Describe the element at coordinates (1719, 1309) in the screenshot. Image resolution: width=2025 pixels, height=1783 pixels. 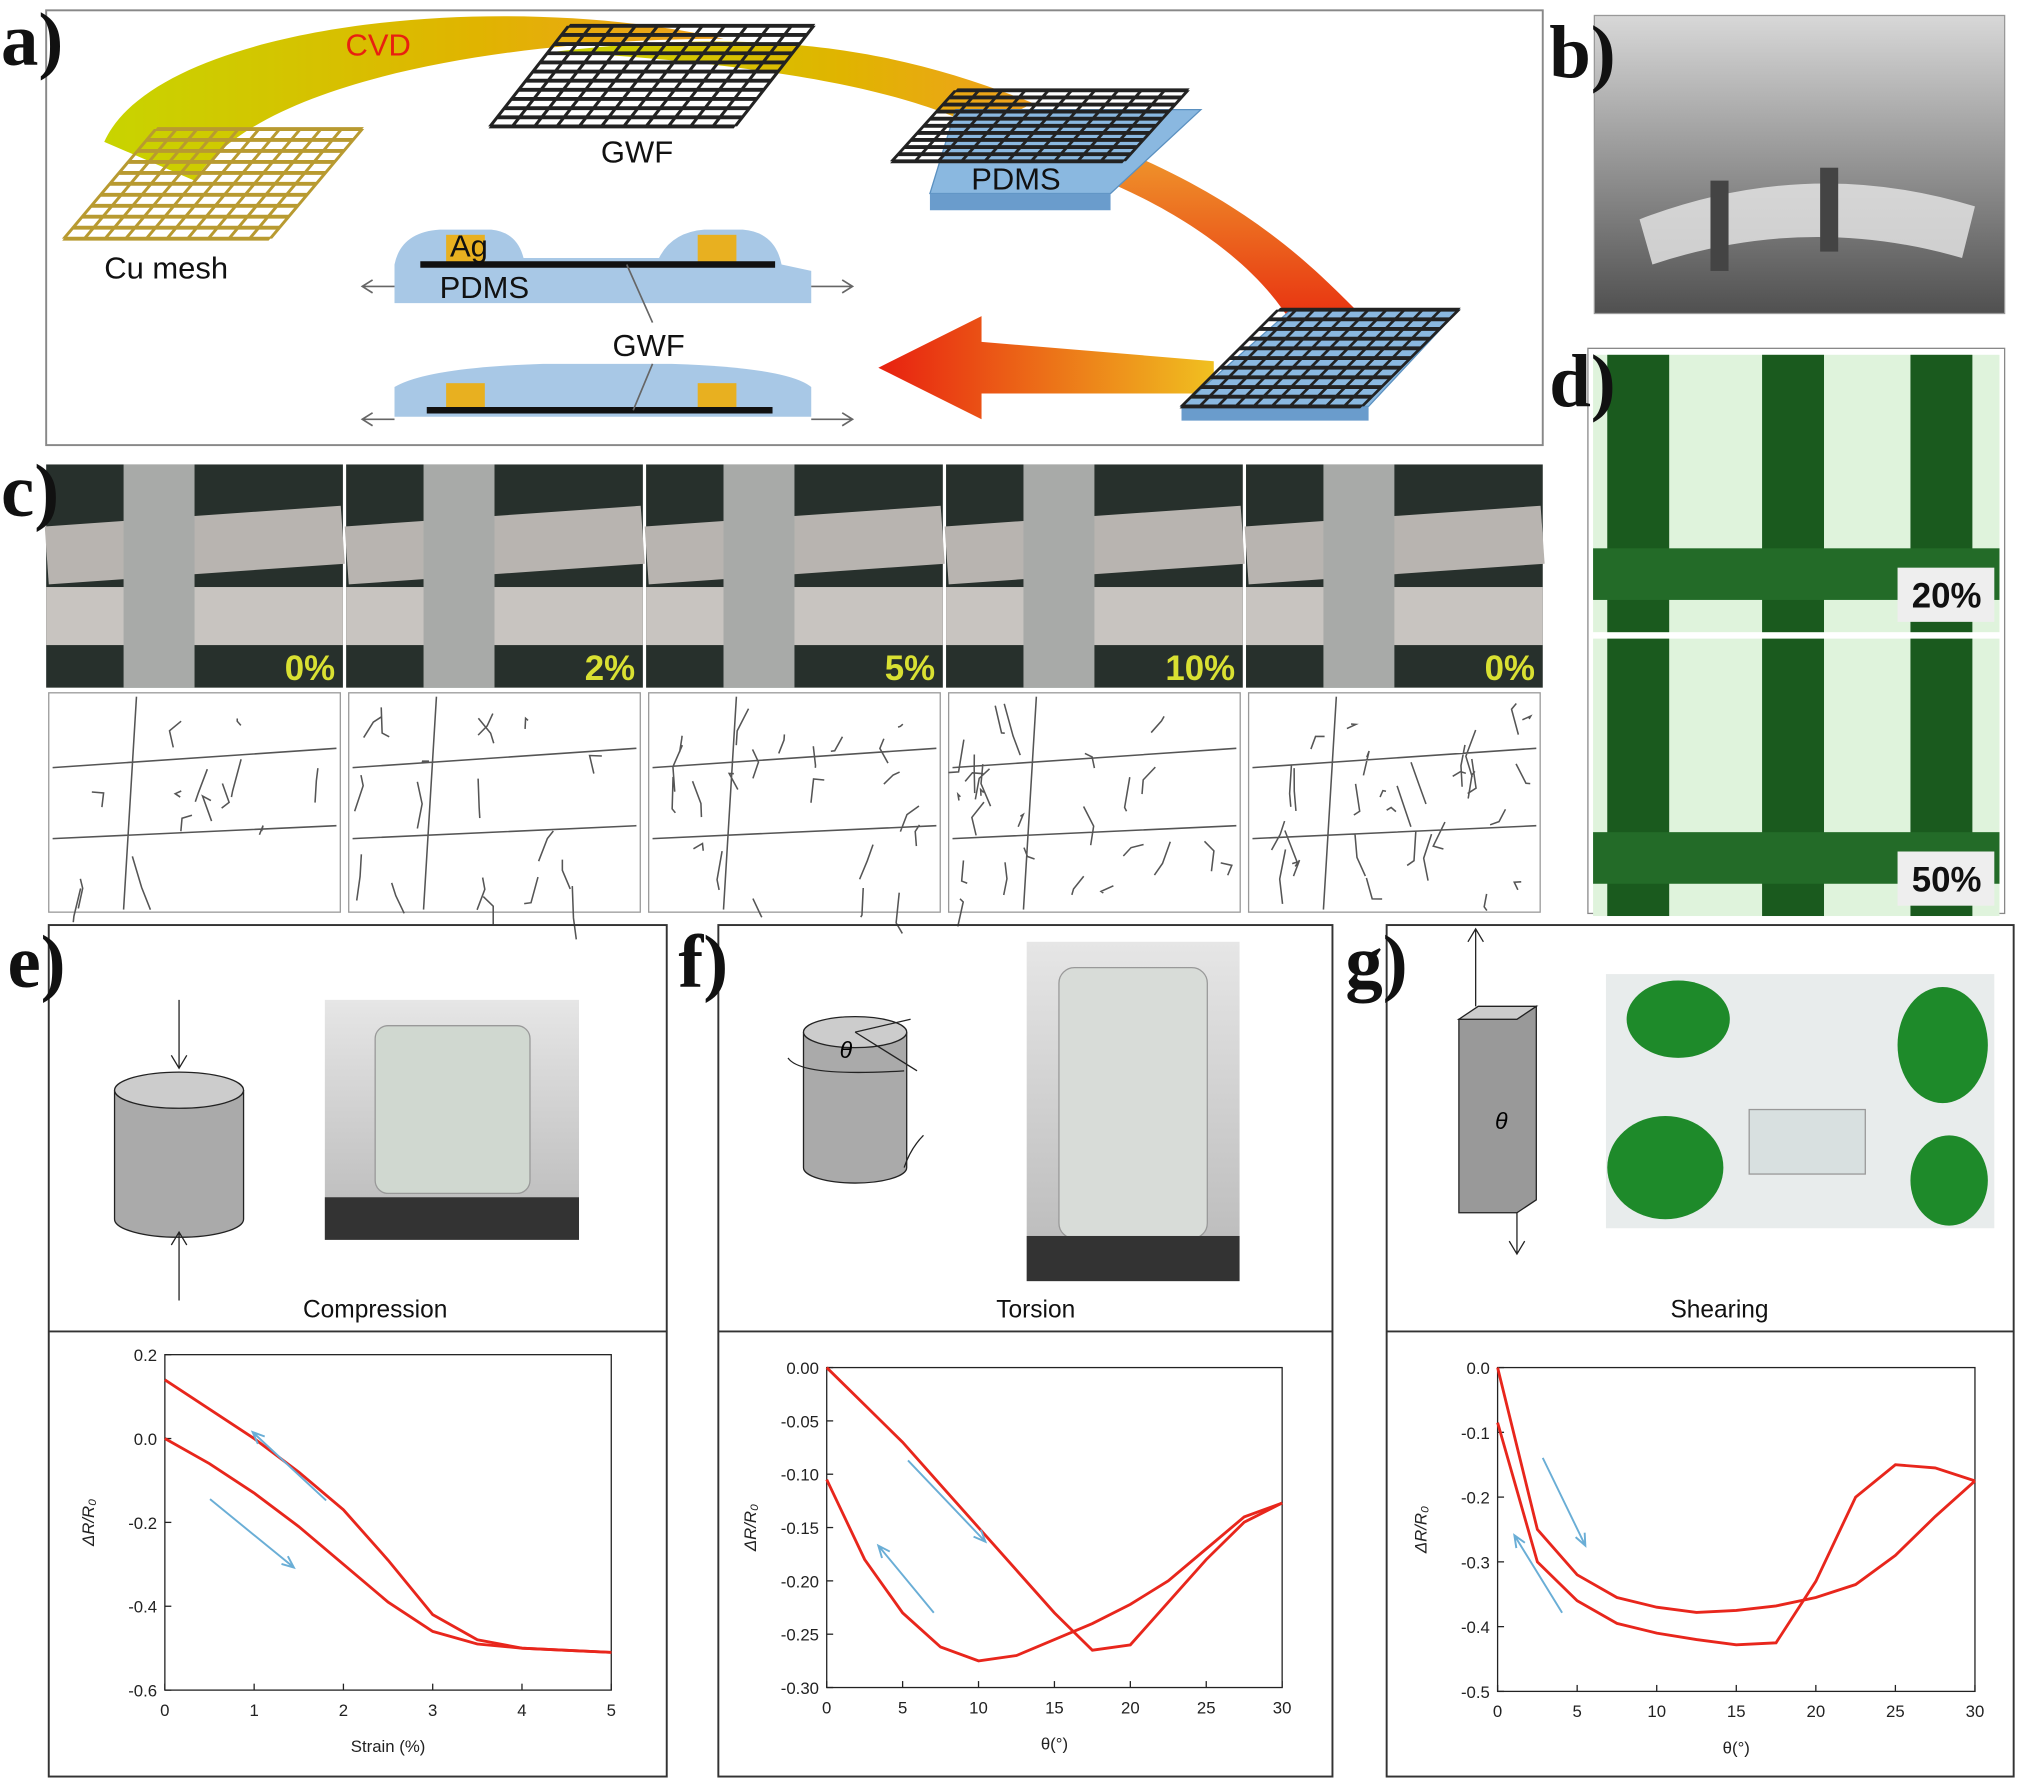
I see `caption: Shearing` at that location.